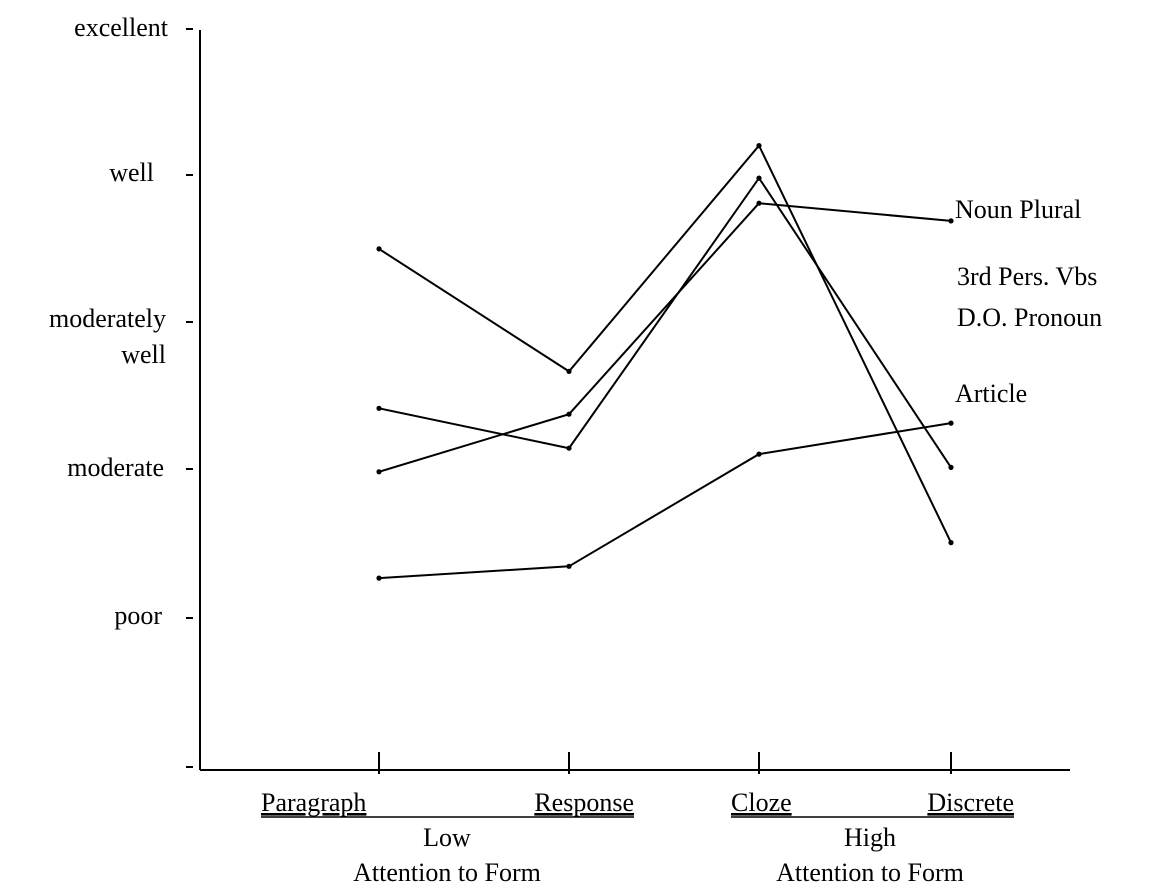 The width and height of the screenshot is (1168, 890). I want to click on series-label-do-pronoun: D.O. Pronoun, so click(1029, 317).